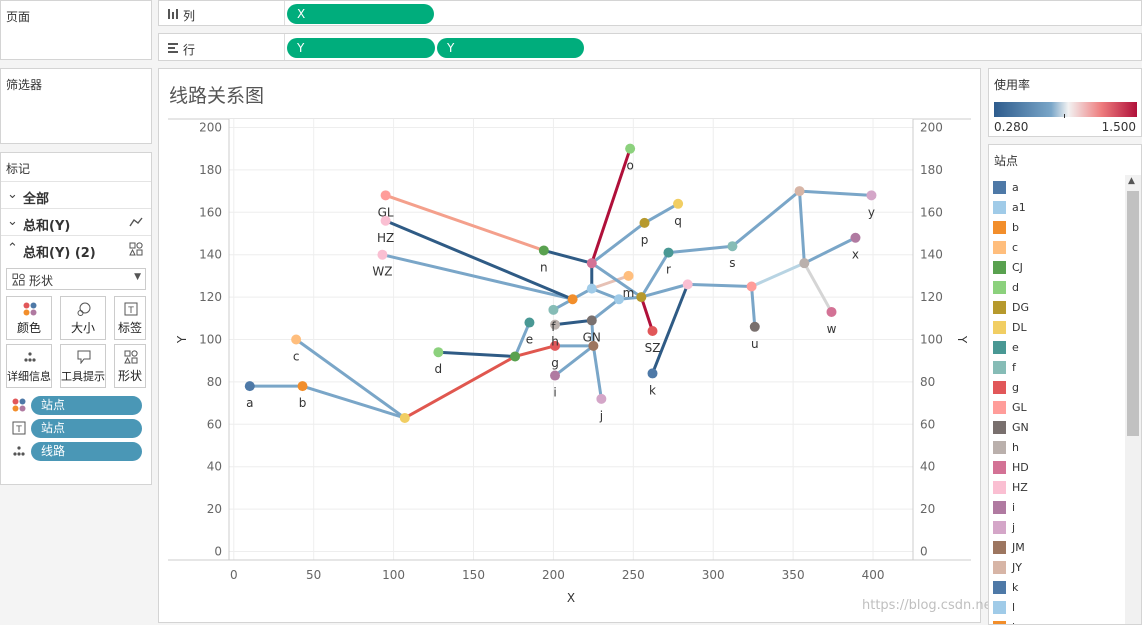 This screenshot has height=625, width=1142. What do you see at coordinates (1058, 468) in the screenshot?
I see `legend-item: HD` at bounding box center [1058, 468].